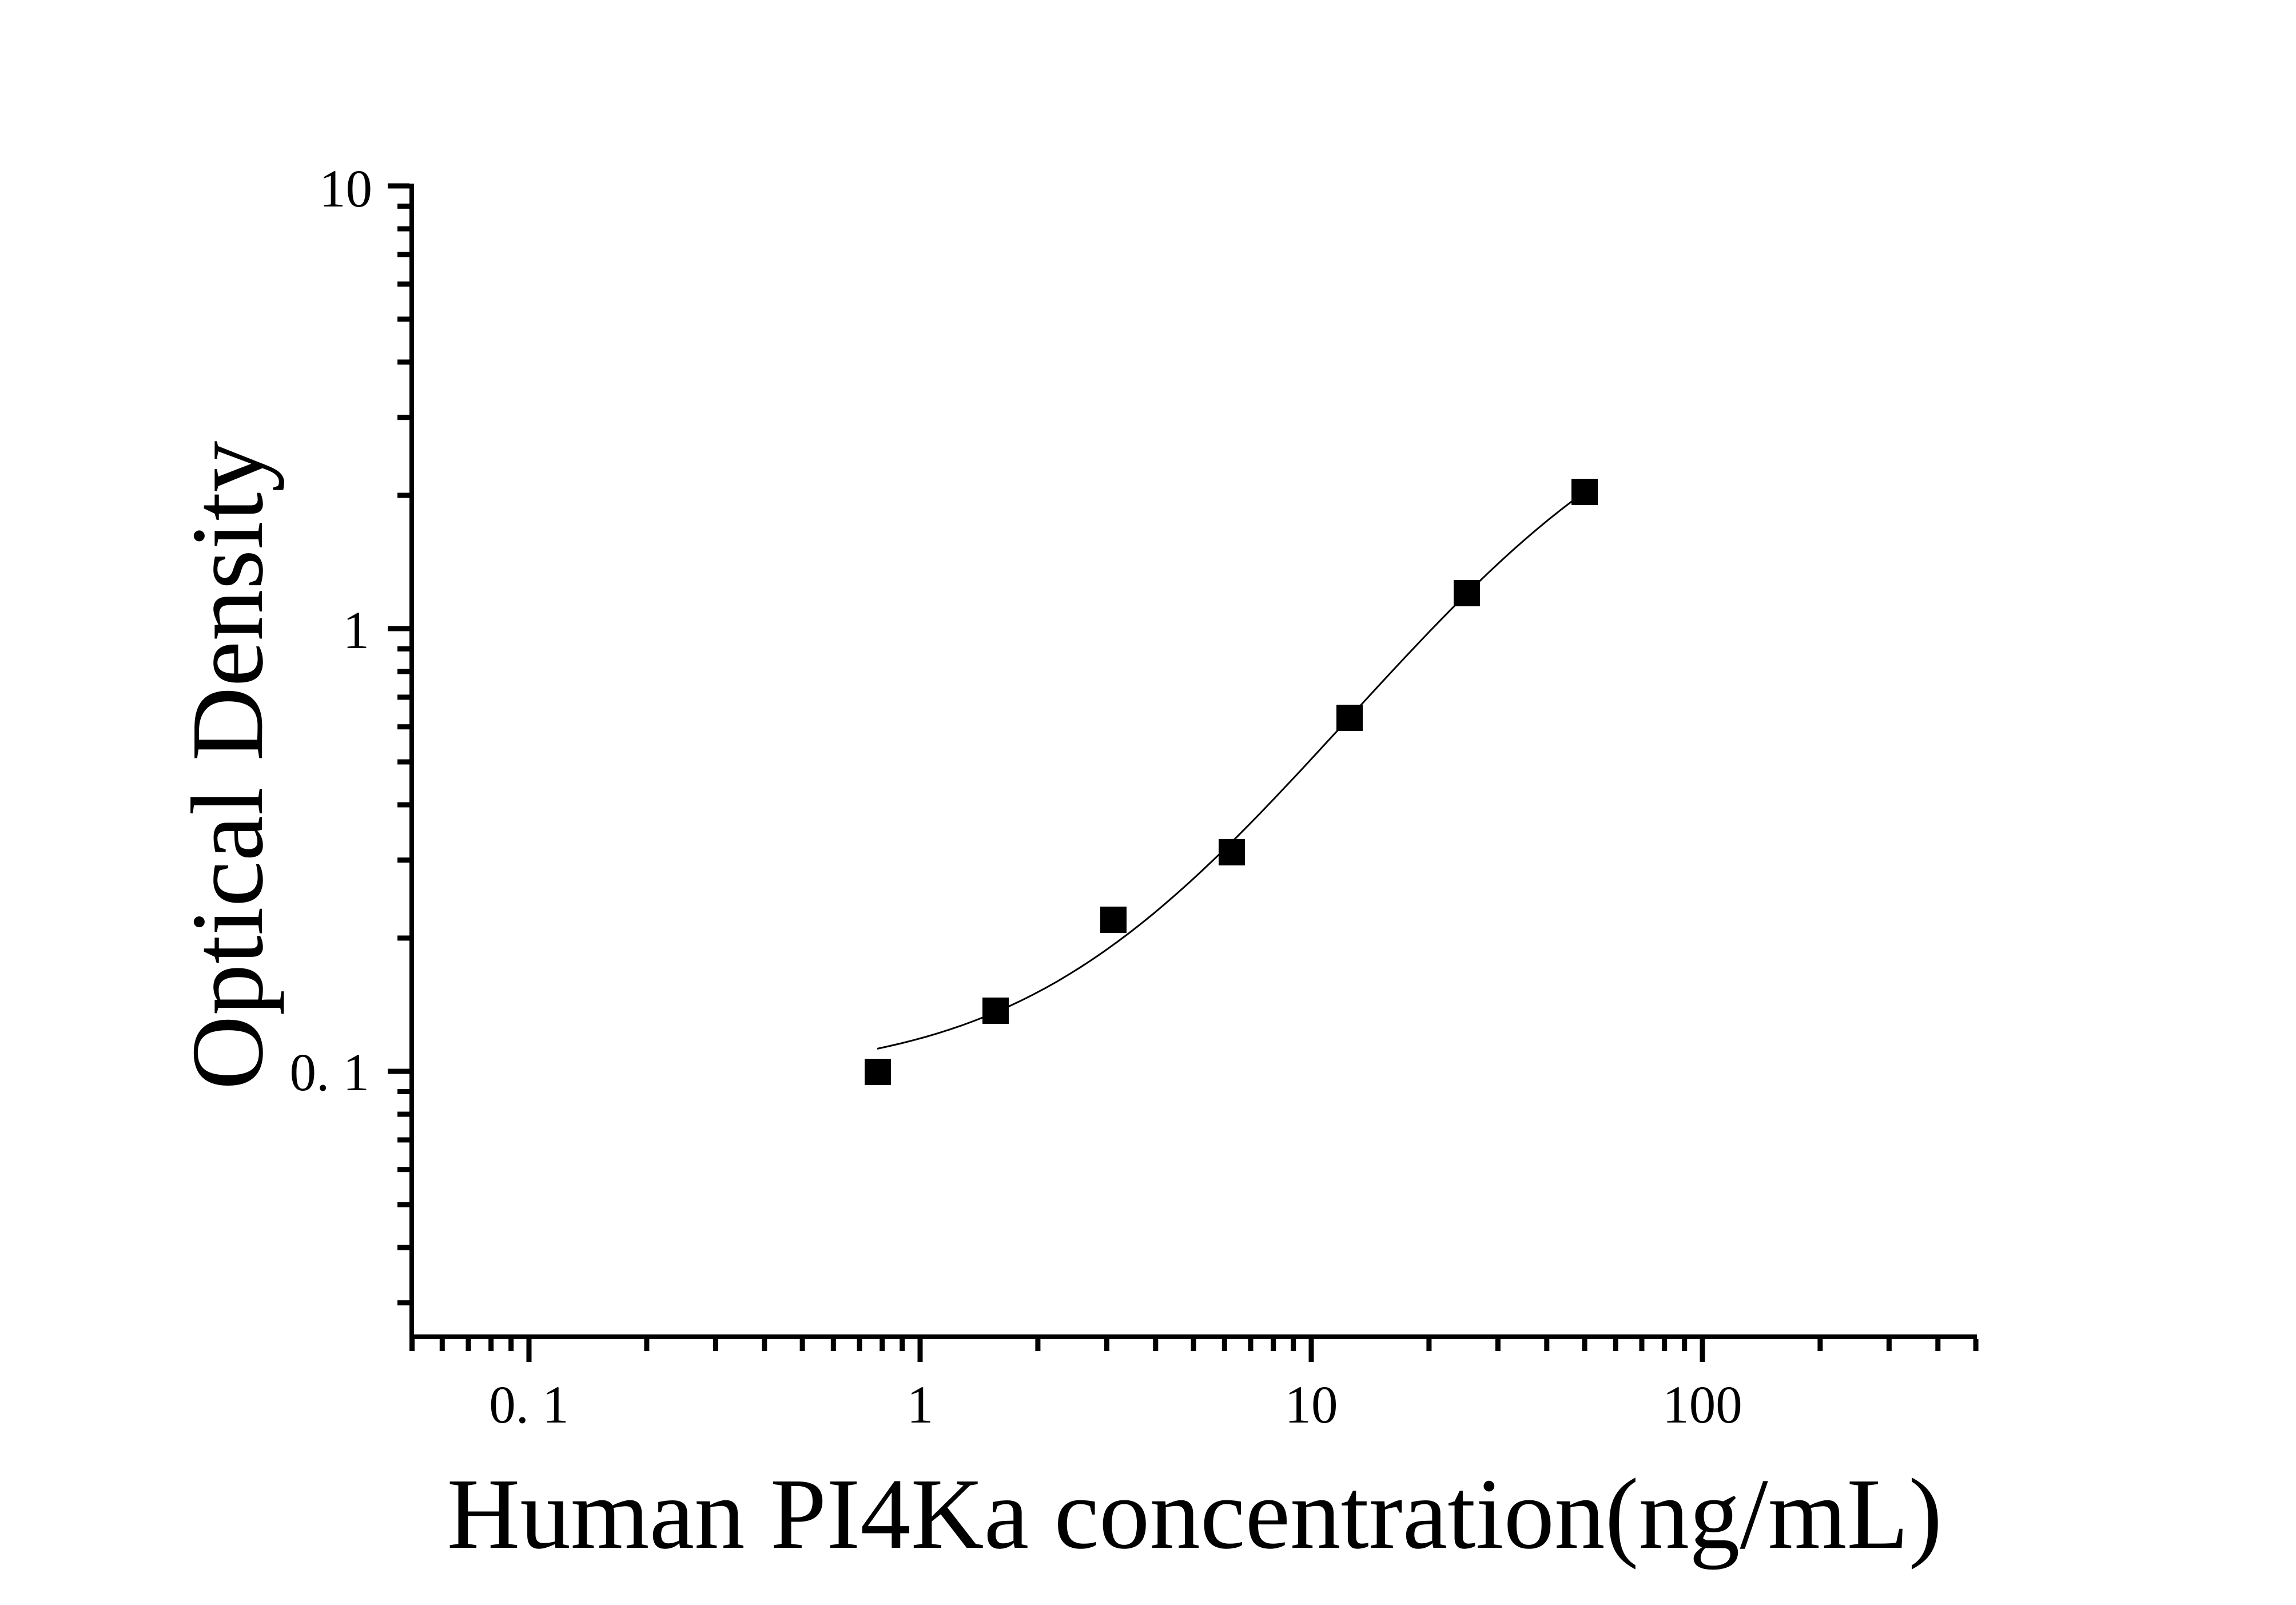  Describe the element at coordinates (1702, 1405) in the screenshot. I see `svg-text: 100` at that location.